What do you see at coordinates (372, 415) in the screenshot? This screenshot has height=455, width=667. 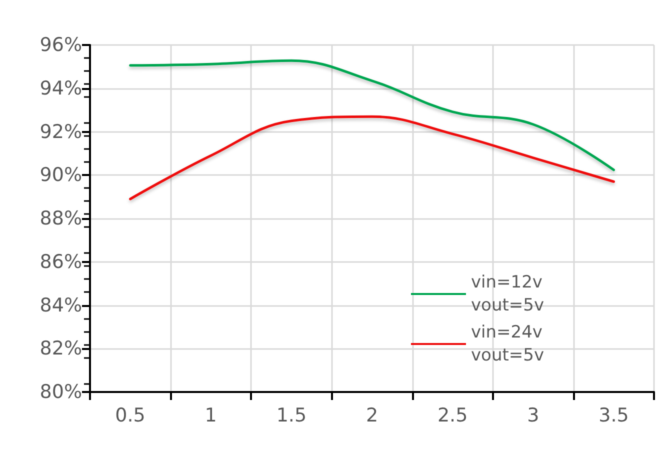 I see `x-tick-label: 2` at bounding box center [372, 415].